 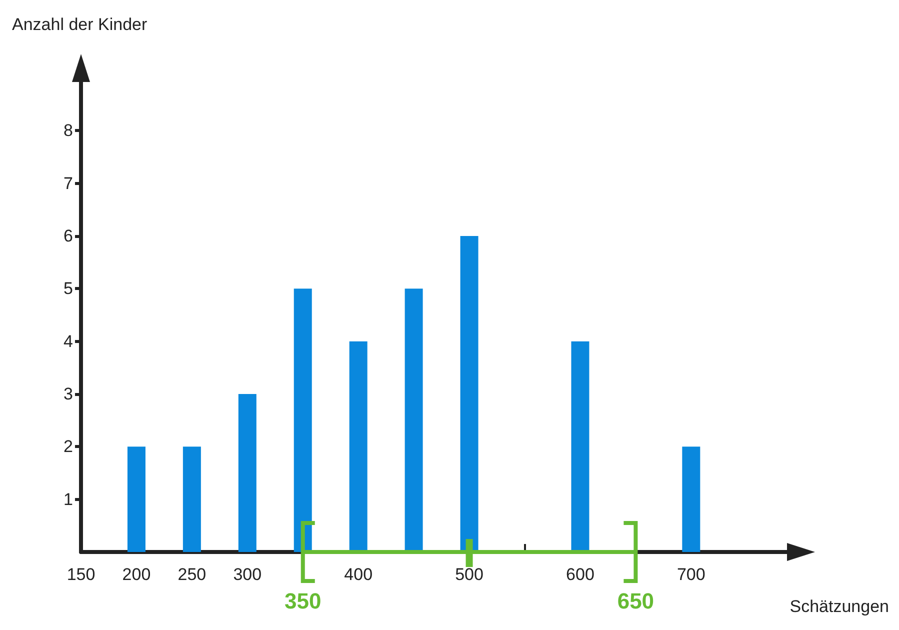 What do you see at coordinates (303, 601) in the screenshot?
I see `annotation: 350` at bounding box center [303, 601].